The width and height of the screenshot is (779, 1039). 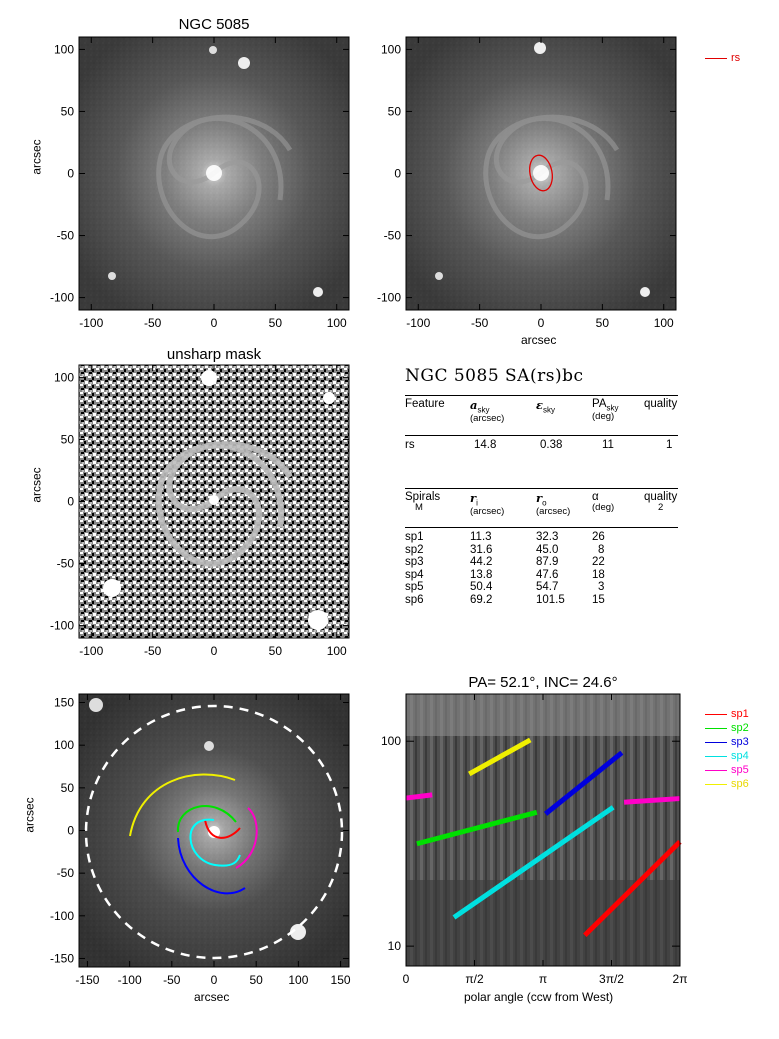 I want to click on legend-item-rs: rs, so click(x=722, y=58).